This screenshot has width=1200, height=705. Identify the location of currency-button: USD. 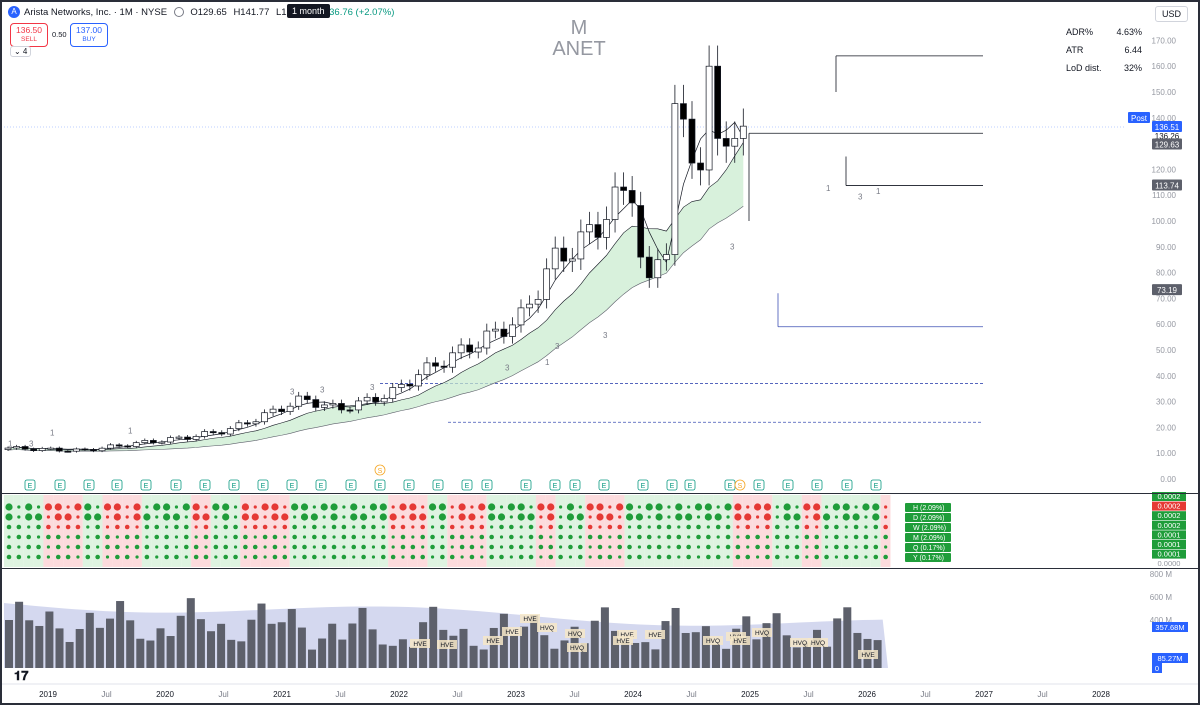
(1171, 14).